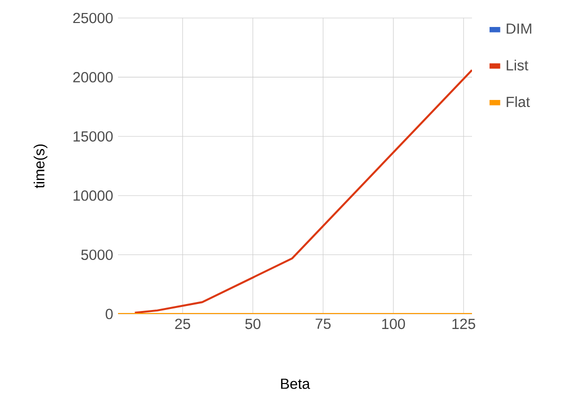 Image resolution: width=565 pixels, height=416 pixels. What do you see at coordinates (517, 65) in the screenshot?
I see `legend-label: List` at bounding box center [517, 65].